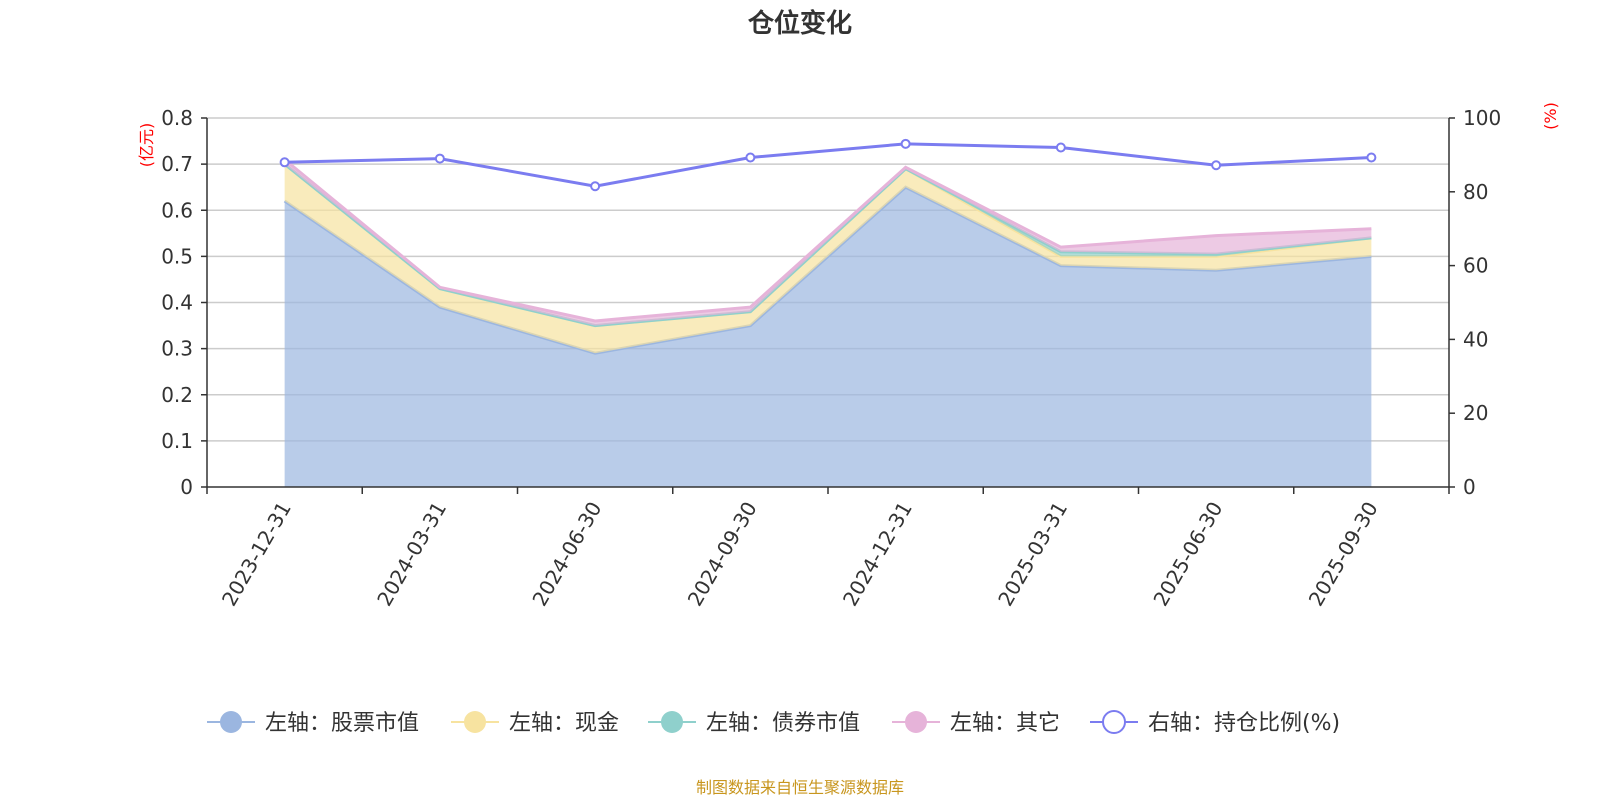 This screenshot has height=800, width=1600. What do you see at coordinates (186, 487) in the screenshot?
I see `left-tick-label: 0` at bounding box center [186, 487].